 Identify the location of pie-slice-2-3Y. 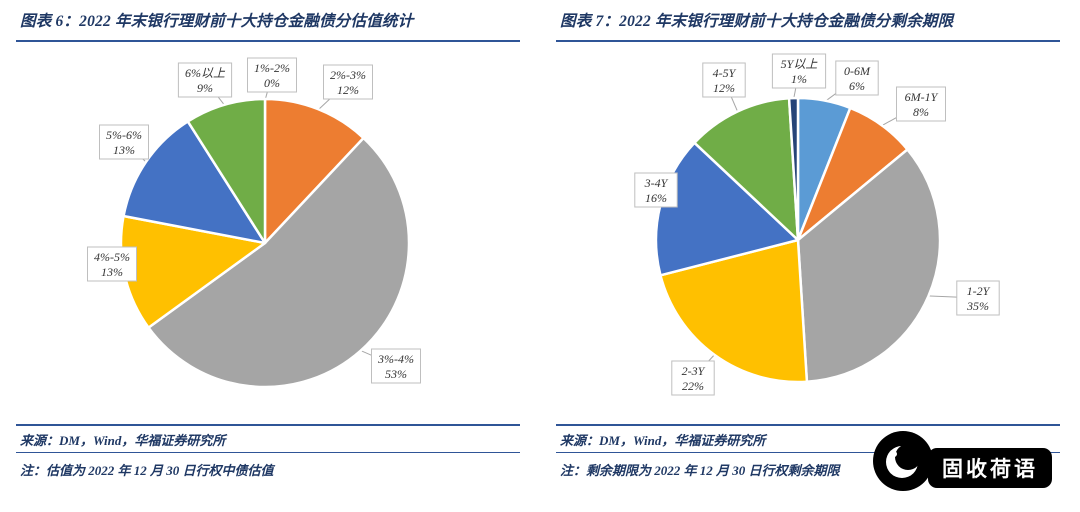
(734, 311).